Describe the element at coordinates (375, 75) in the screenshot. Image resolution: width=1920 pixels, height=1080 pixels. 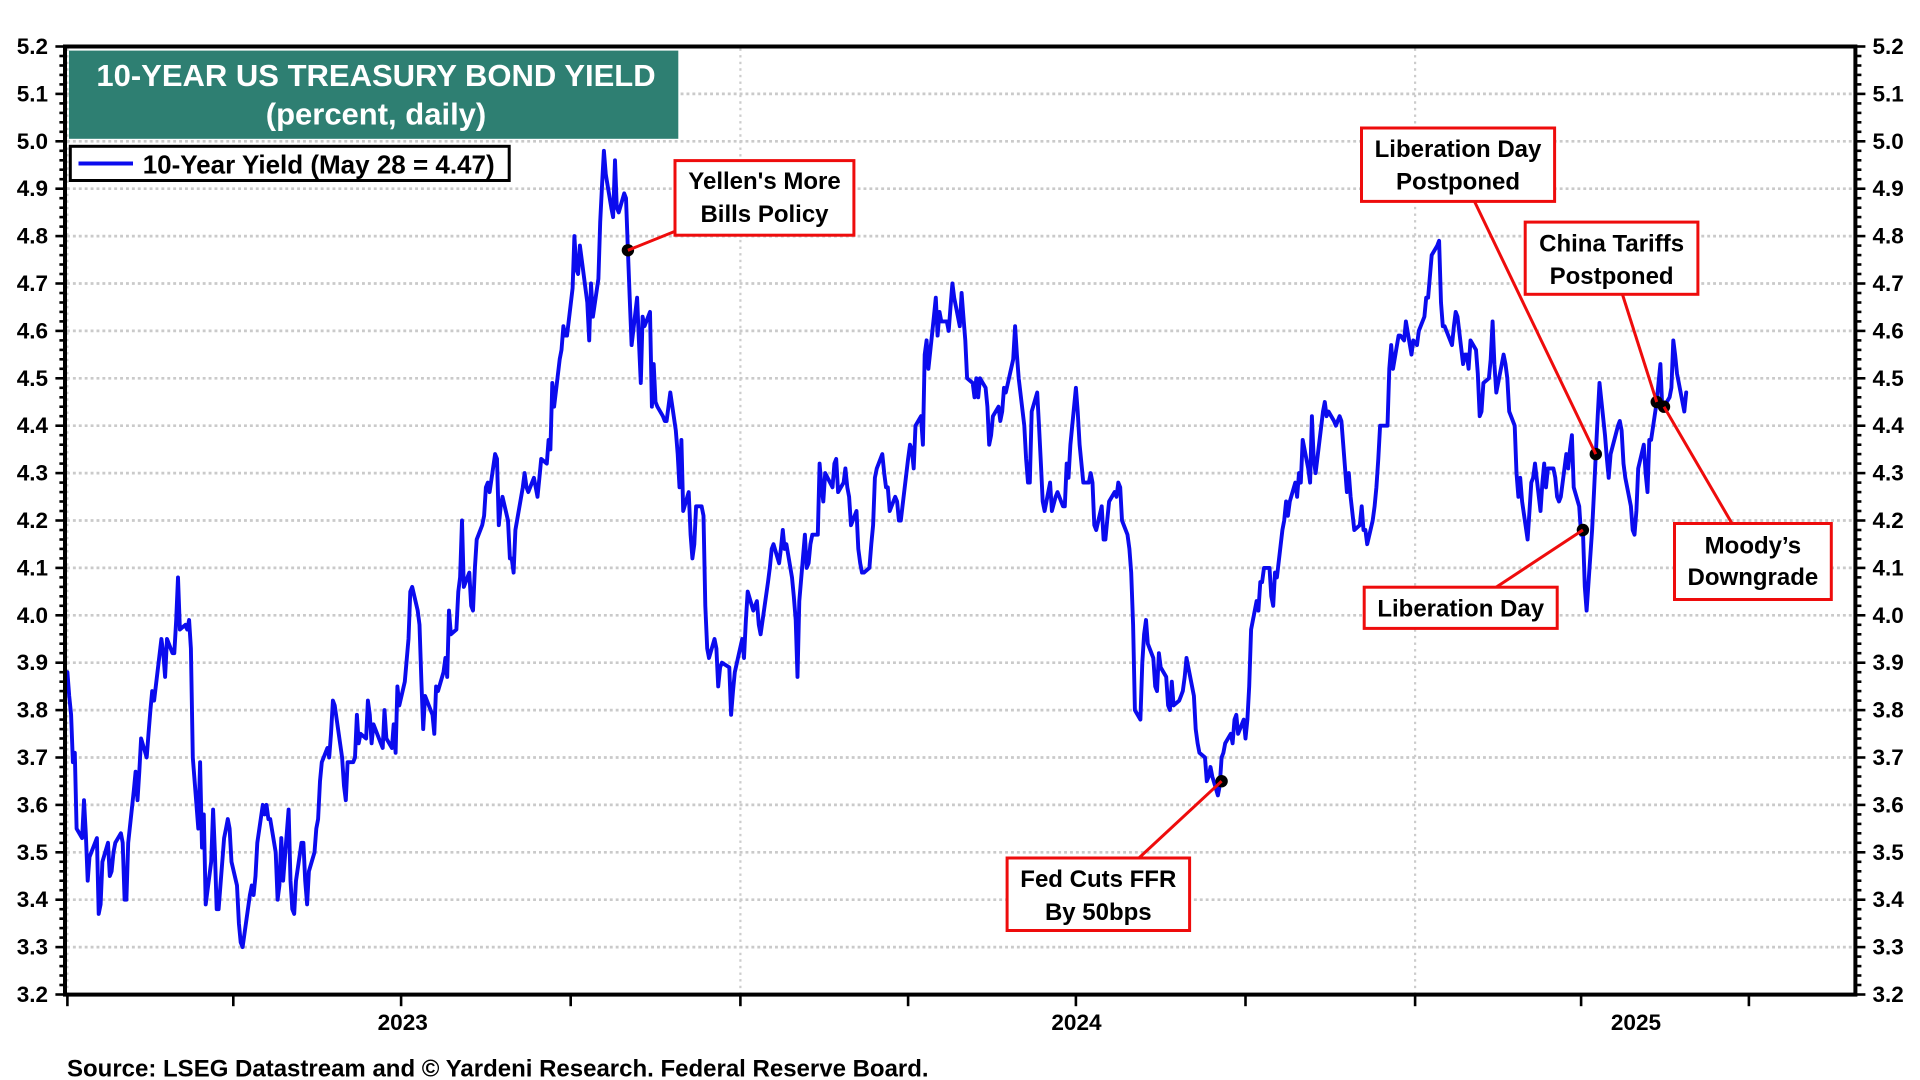
I see `svg-text: 10-YEAR US TREASURY BOND YIELD` at that location.